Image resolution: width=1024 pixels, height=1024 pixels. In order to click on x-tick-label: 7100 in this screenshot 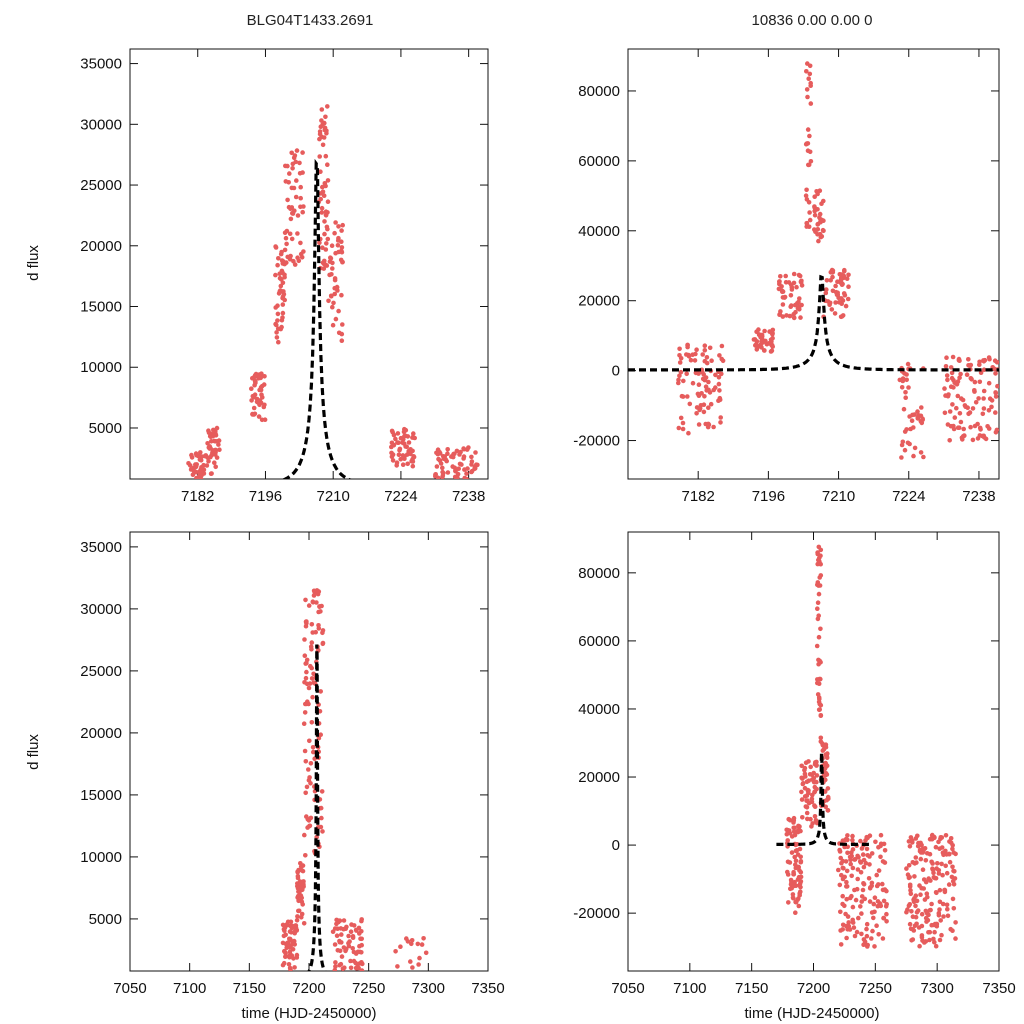, I will do `click(189, 988)`.